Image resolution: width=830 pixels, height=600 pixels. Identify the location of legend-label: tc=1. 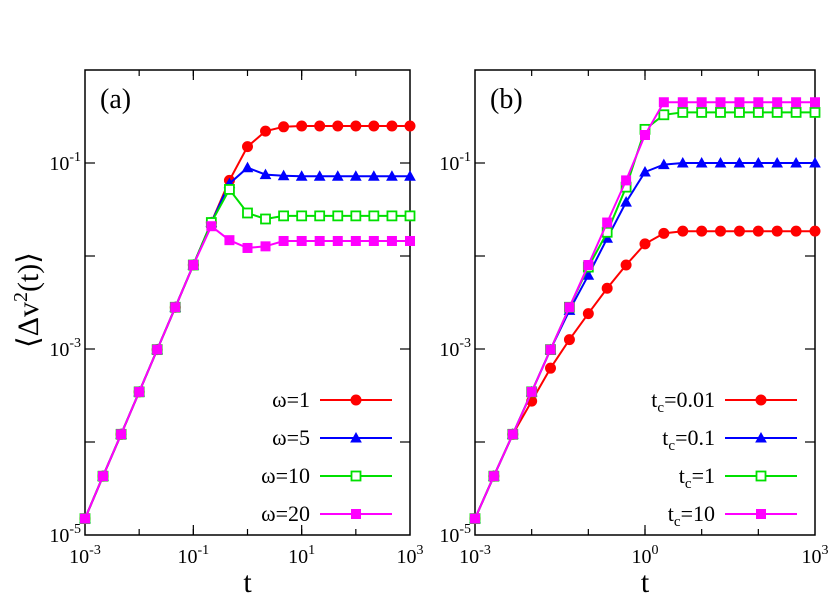
(697, 477).